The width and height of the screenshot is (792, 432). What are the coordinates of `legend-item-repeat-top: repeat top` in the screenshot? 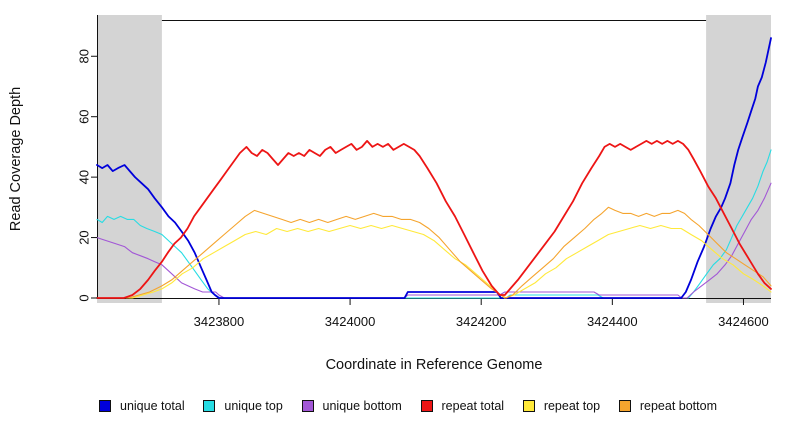 It's located at (561, 406).